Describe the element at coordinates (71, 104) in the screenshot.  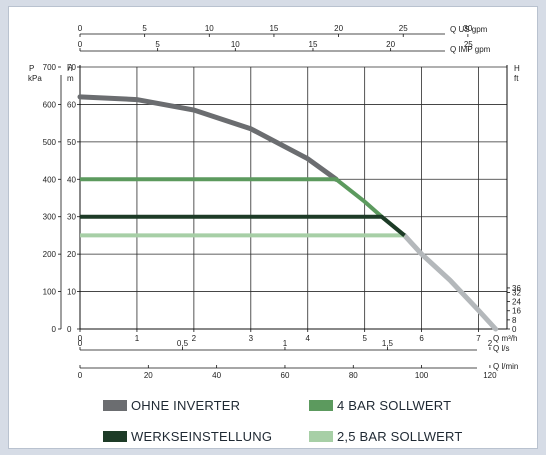
I see `m-tick-label: 60` at that location.